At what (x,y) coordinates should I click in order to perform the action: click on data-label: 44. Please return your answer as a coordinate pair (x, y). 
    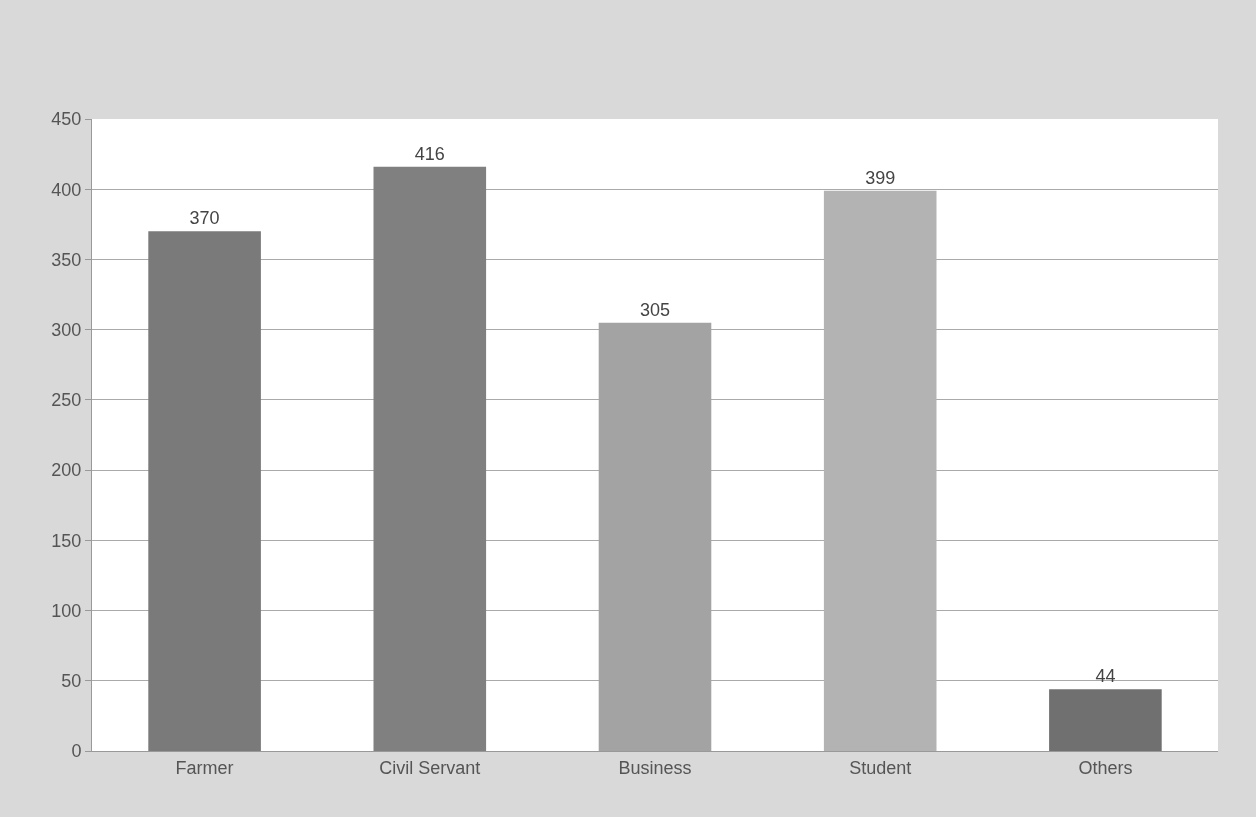
    Looking at the image, I should click on (1105, 676).